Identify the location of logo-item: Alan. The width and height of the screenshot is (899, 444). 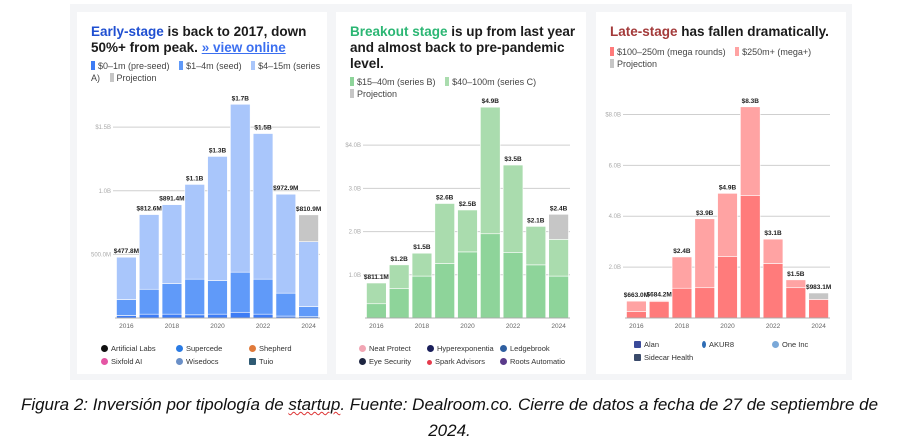
(646, 344).